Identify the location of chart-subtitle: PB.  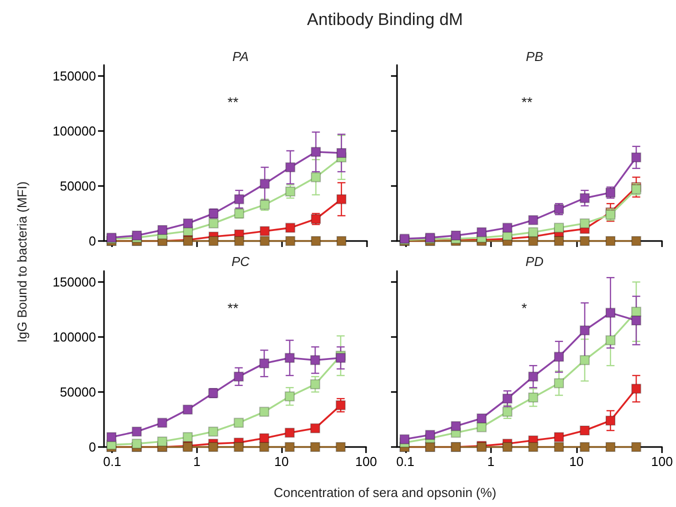
(535, 56).